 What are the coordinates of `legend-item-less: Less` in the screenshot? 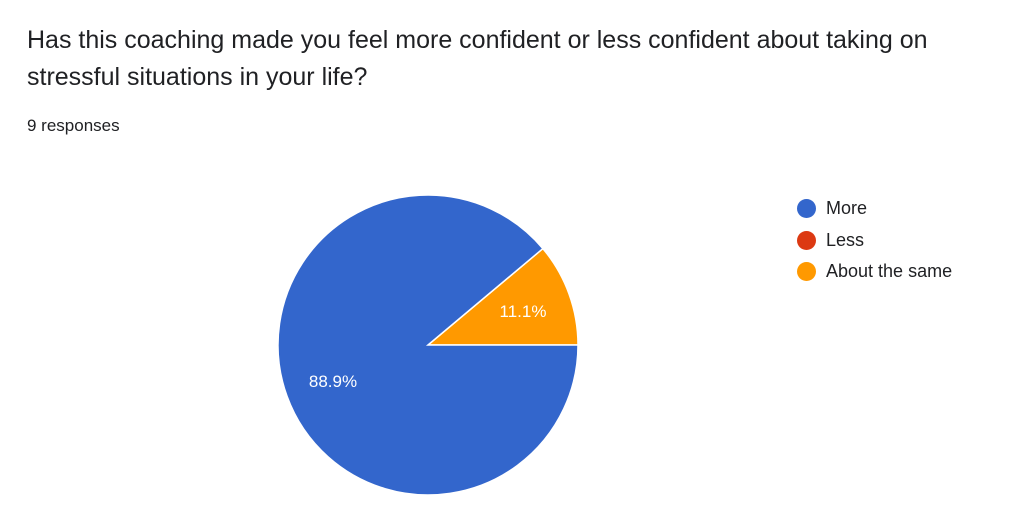 It's located at (874, 241).